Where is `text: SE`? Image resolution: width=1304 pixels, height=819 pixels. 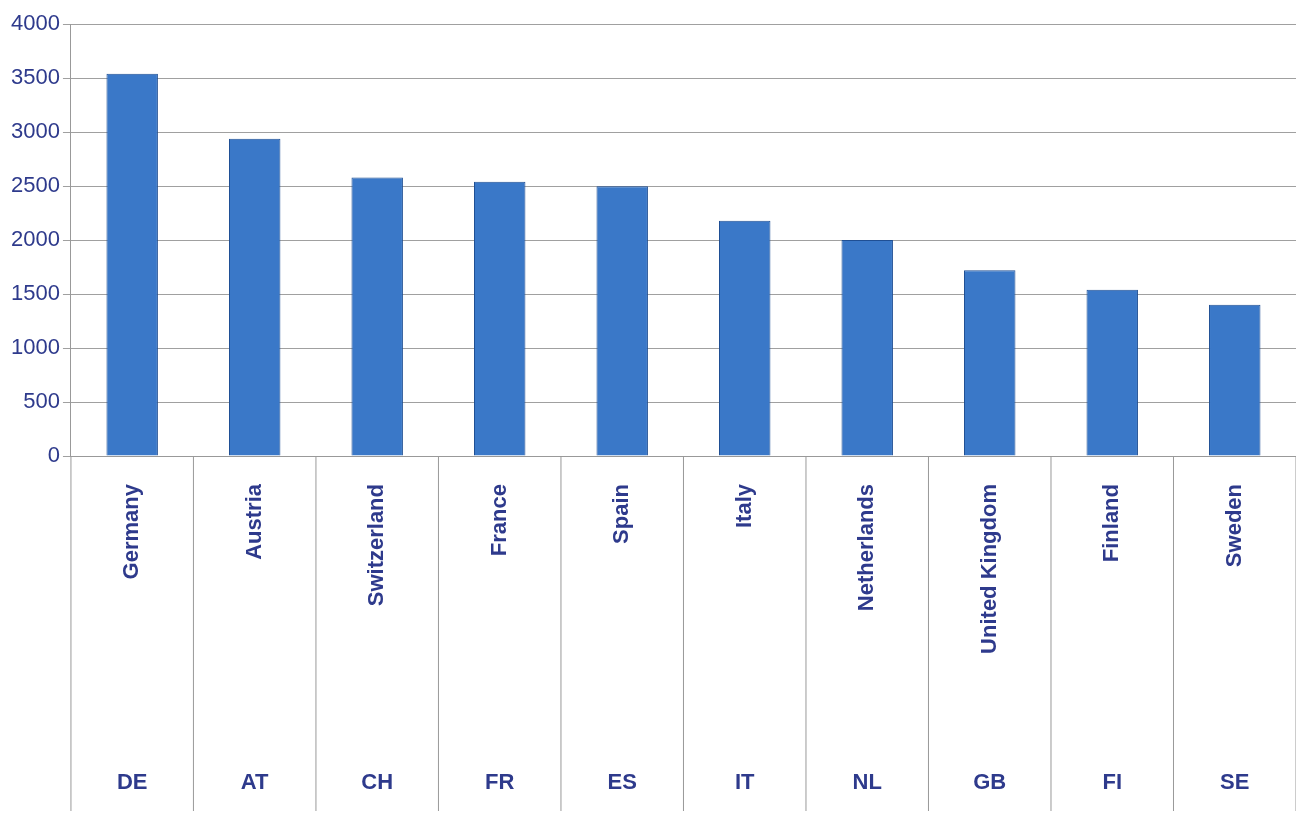
text: SE is located at coordinates (1235, 782).